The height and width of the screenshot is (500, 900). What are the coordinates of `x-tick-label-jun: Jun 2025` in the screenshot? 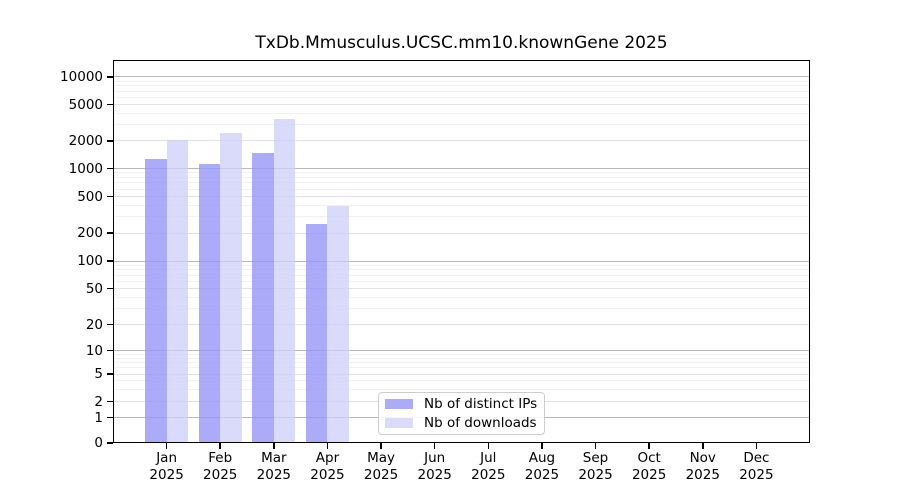 It's located at (434, 466).